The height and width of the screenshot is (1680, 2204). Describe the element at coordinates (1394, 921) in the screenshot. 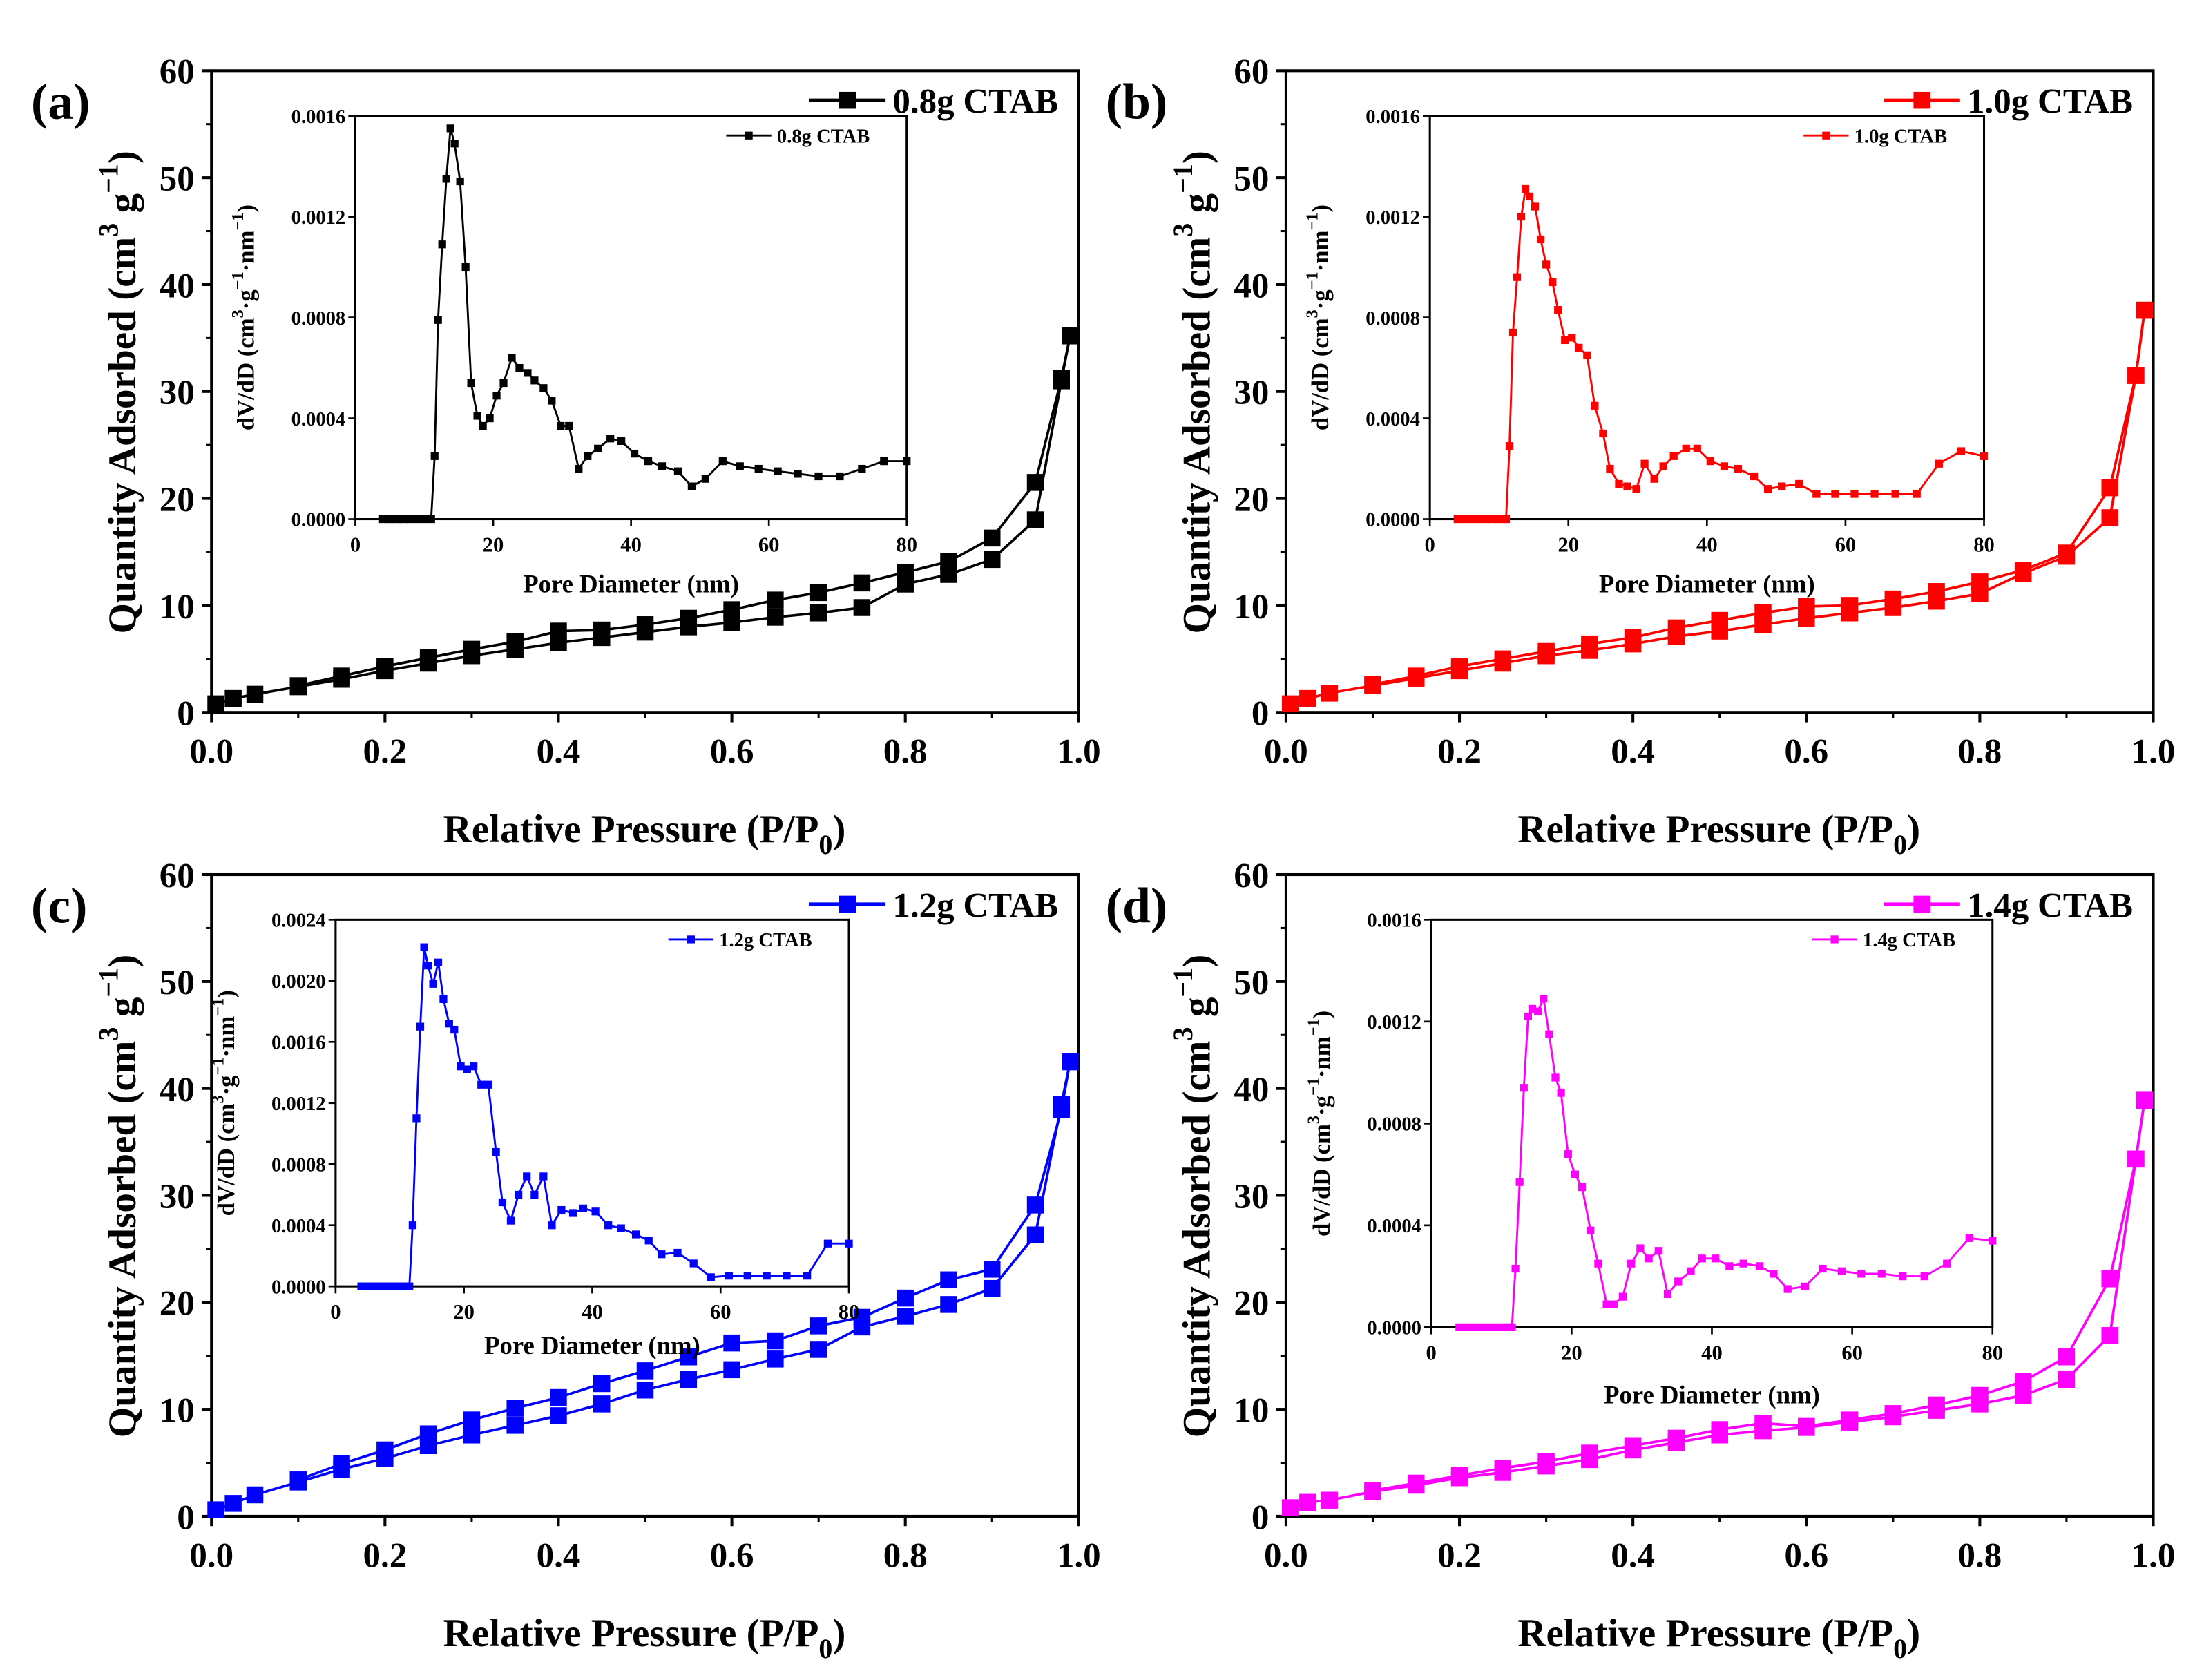

I see `inset-y-tick-label: 0.0016` at that location.